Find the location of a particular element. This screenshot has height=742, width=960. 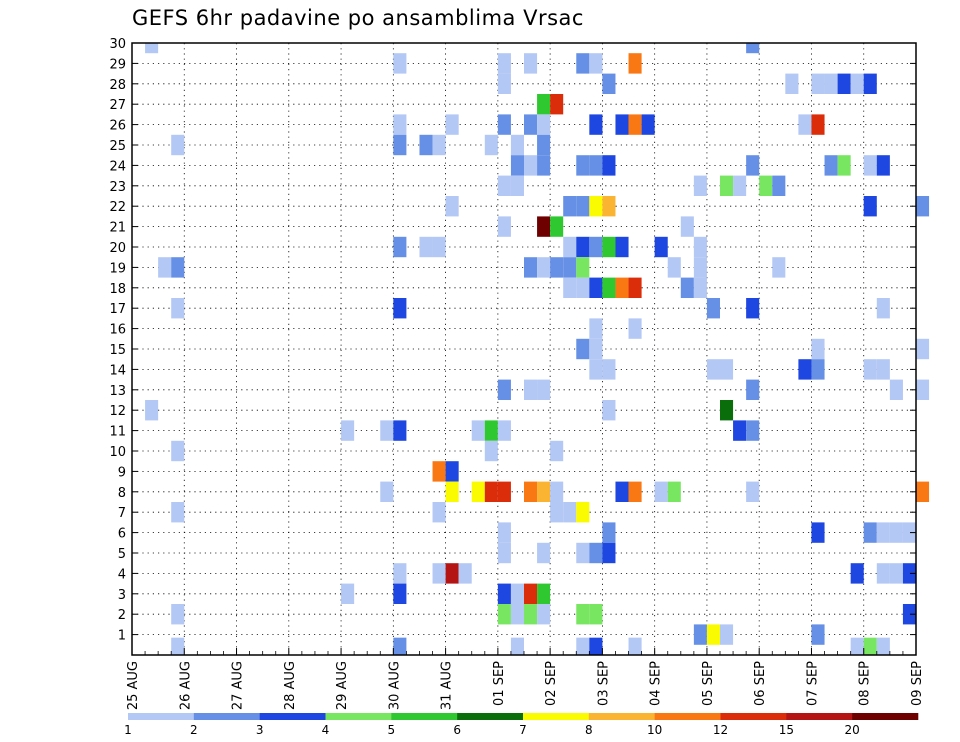

y-tick-label: 9 is located at coordinates (122, 472).